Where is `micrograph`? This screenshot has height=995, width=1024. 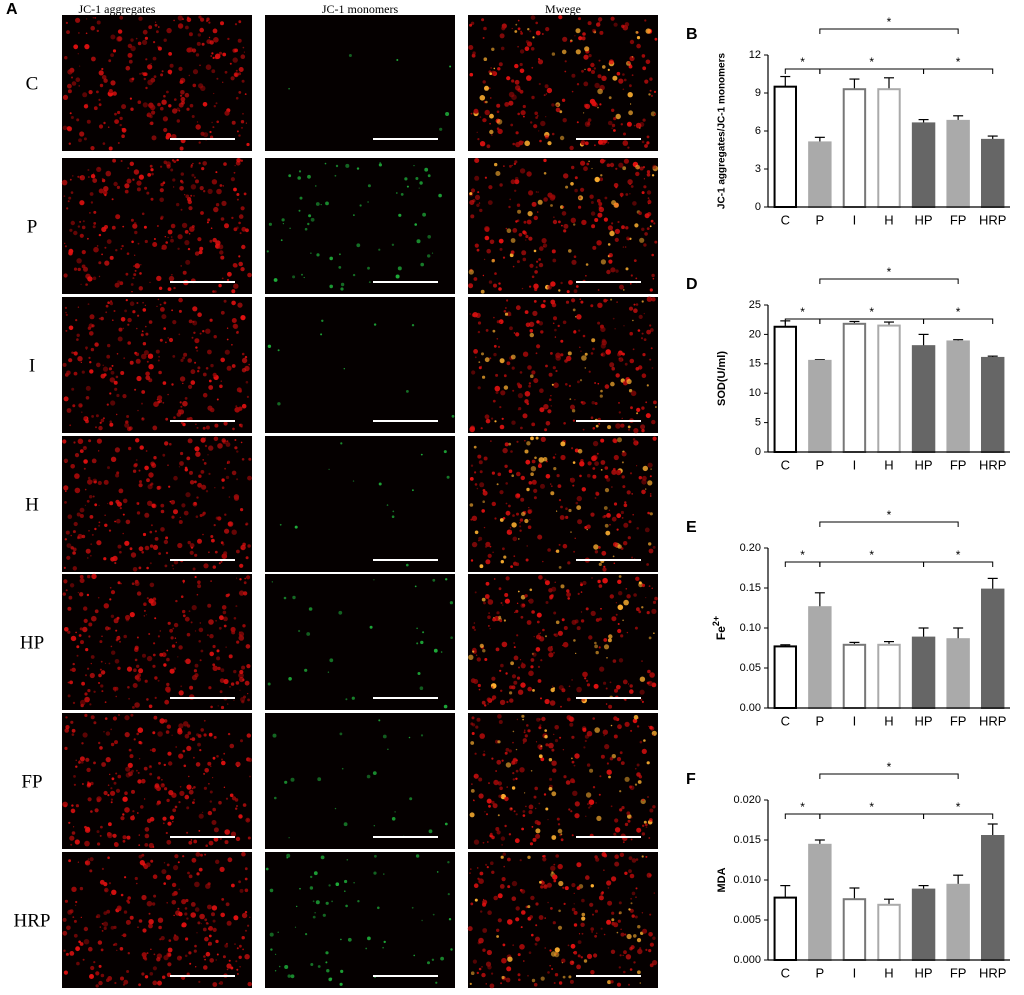 micrograph is located at coordinates (563, 781).